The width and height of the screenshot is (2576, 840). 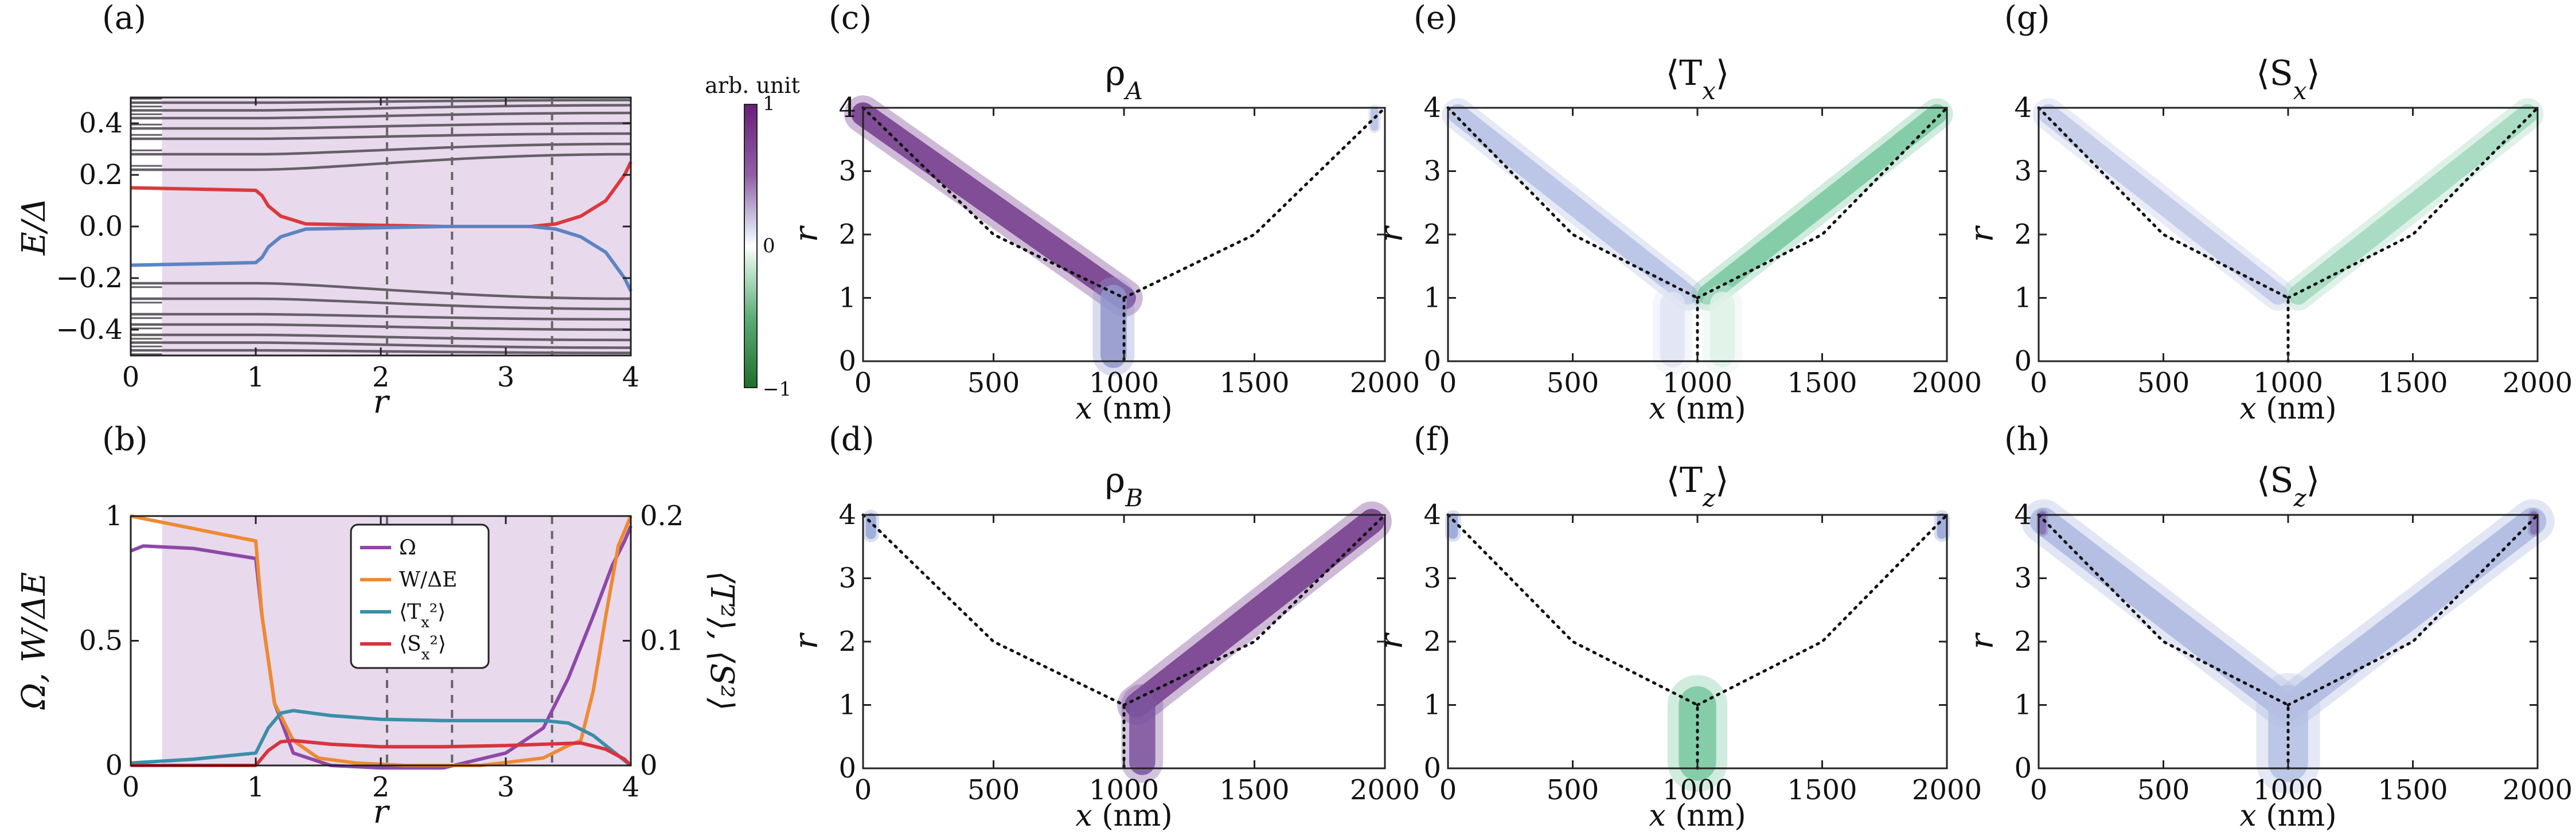 I want to click on colorbar: arb. unit 1 0 −1, so click(x=752, y=237).